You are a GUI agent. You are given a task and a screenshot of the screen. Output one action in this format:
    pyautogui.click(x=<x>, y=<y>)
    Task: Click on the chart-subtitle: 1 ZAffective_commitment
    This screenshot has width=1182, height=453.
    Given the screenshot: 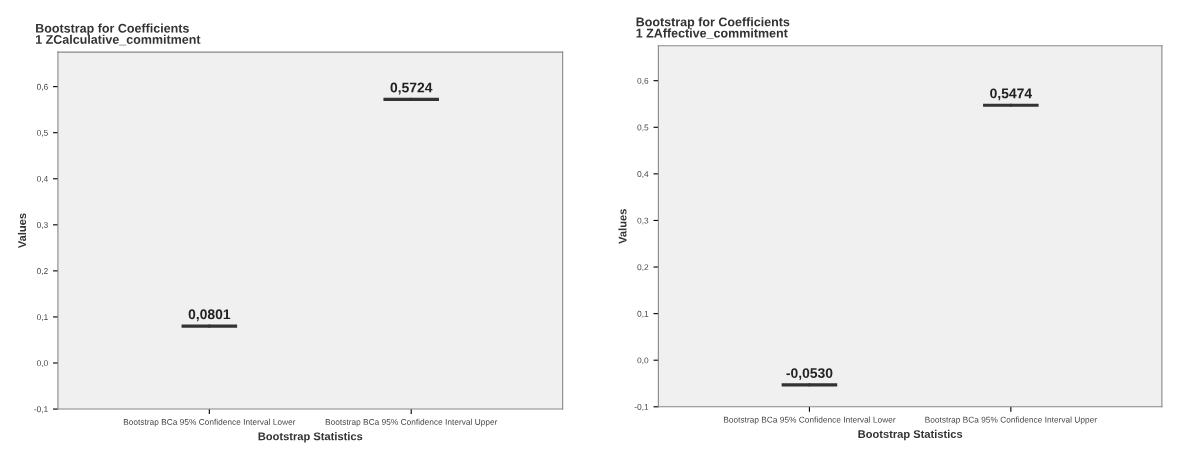 What is the action you would take?
    pyautogui.click(x=712, y=33)
    